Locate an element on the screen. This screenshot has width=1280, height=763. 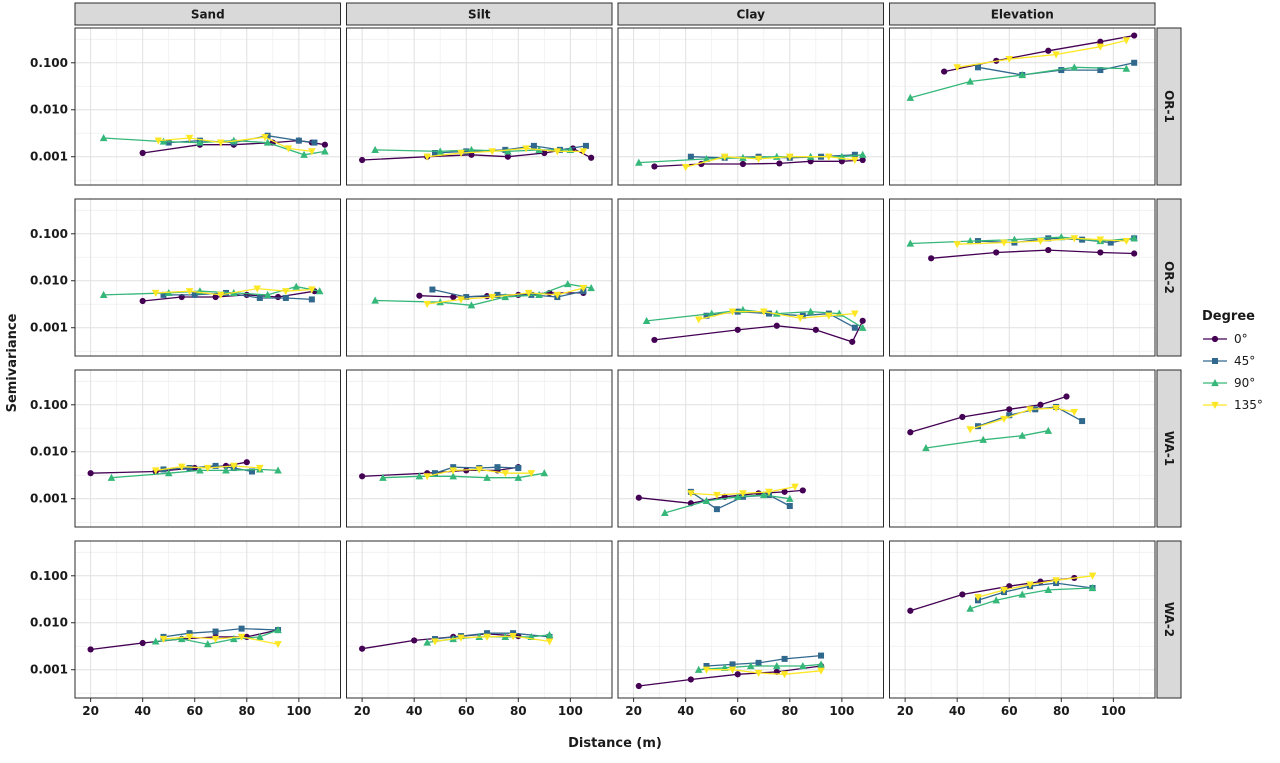
facet-row-label: WA-1 is located at coordinates (1169, 448).